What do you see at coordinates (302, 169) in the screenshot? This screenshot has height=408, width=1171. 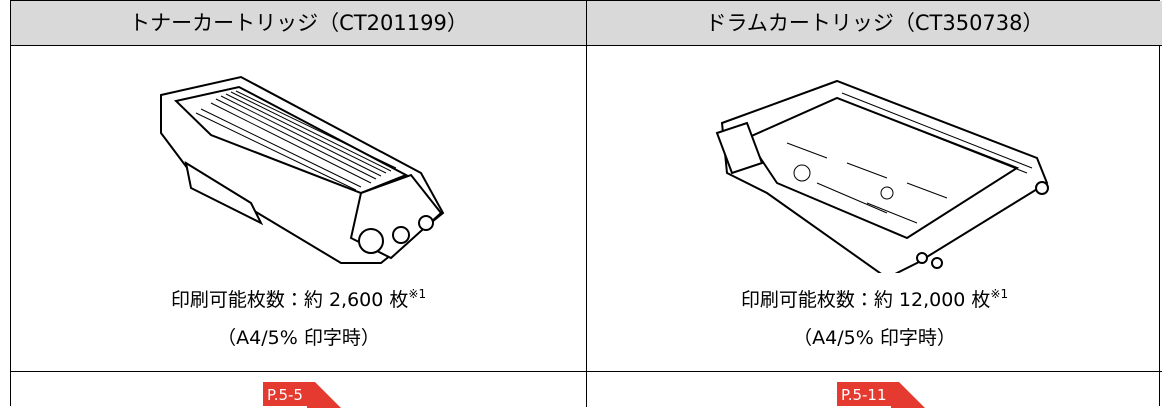 I see `toner-cartridge-image` at bounding box center [302, 169].